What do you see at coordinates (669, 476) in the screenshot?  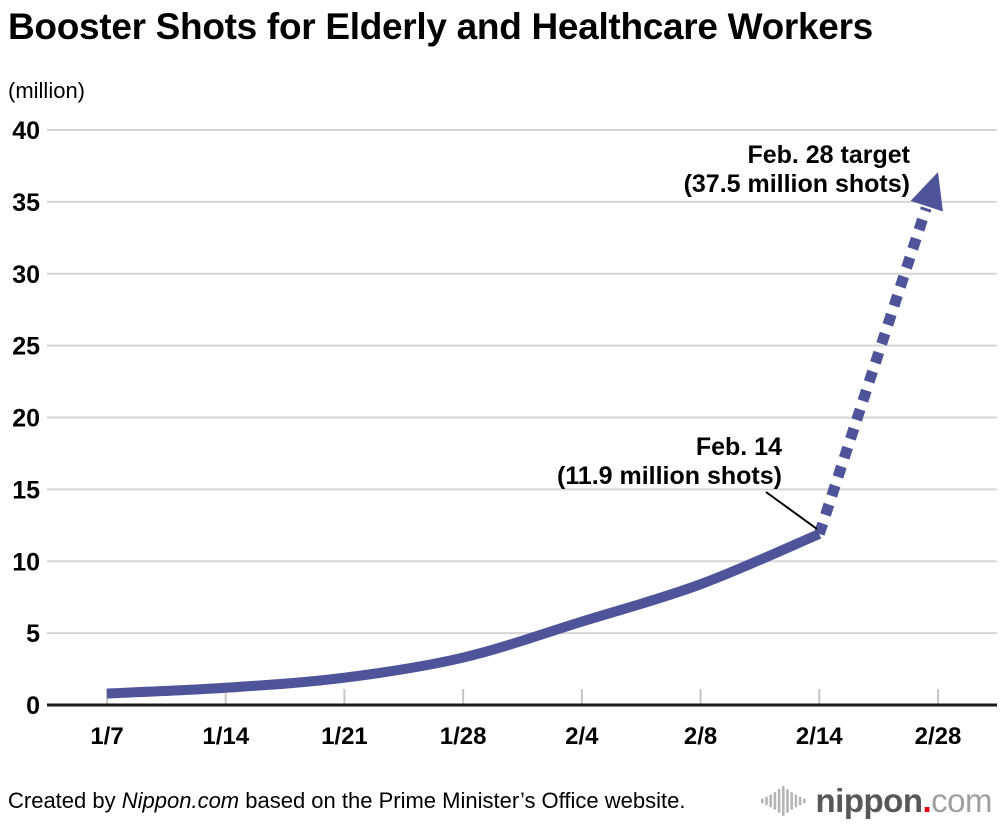 I see `feb14-annotation-line2: (11.9 million shots)` at bounding box center [669, 476].